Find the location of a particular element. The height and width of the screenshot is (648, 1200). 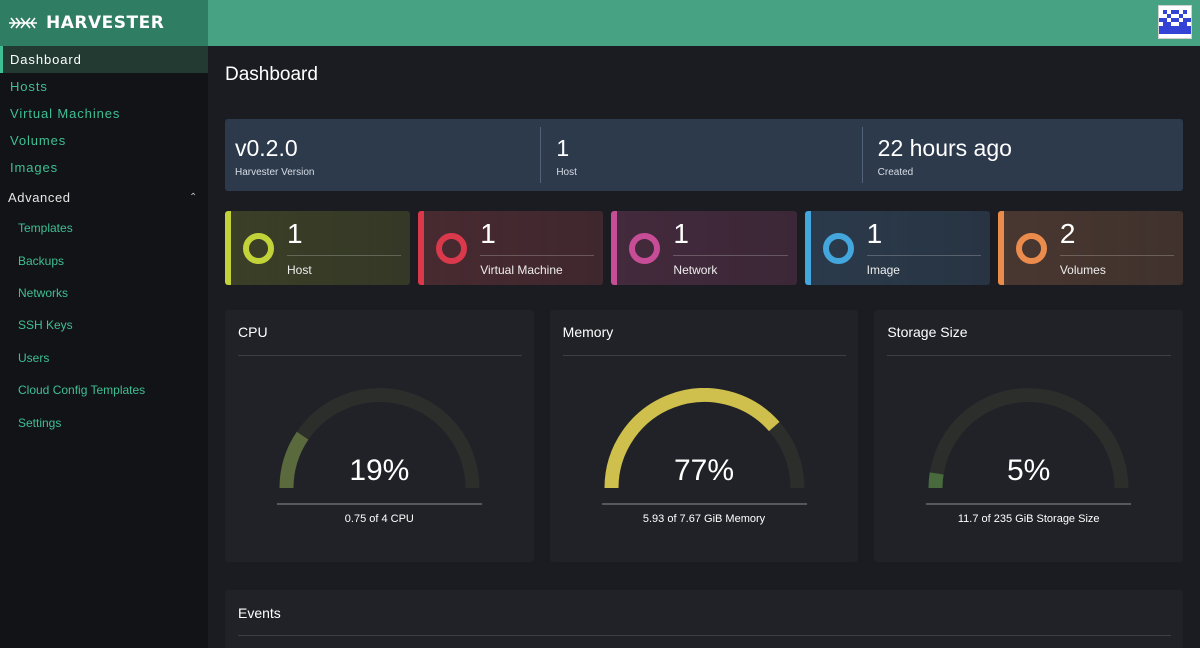

storage-gauge is located at coordinates (1028, 438).